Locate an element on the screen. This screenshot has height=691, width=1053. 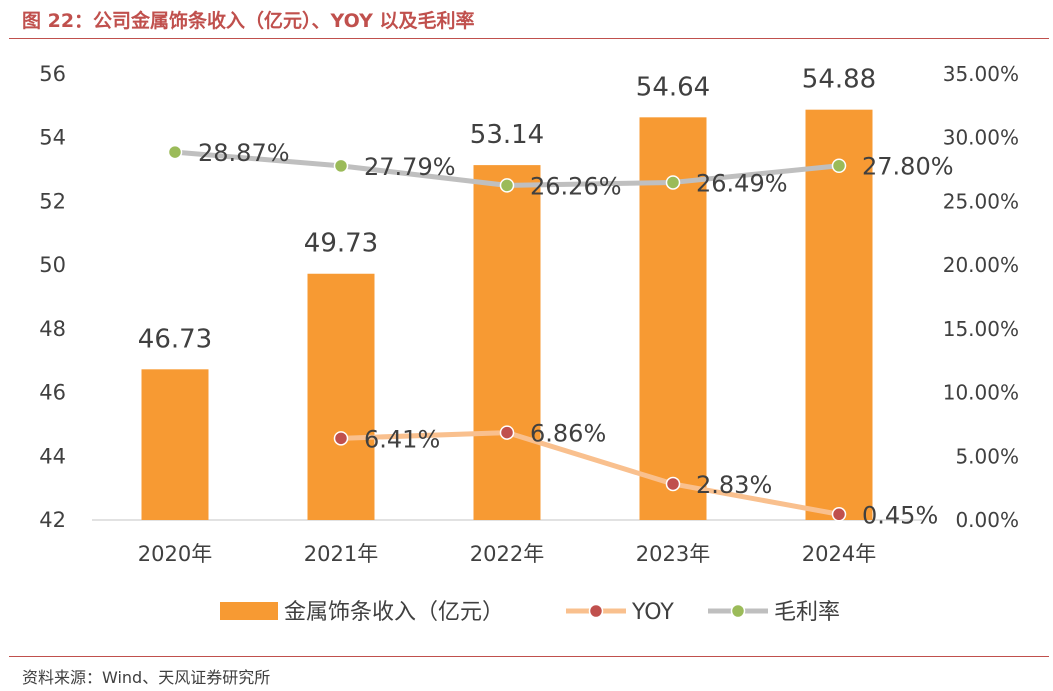
bar-value-label: 53.14 is located at coordinates (507, 135).